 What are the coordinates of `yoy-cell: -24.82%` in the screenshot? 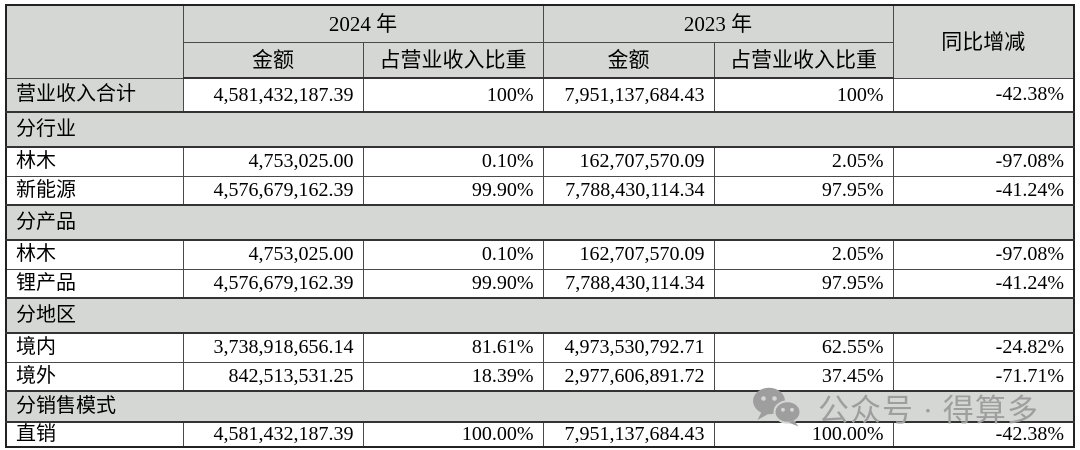 It's located at (983, 347).